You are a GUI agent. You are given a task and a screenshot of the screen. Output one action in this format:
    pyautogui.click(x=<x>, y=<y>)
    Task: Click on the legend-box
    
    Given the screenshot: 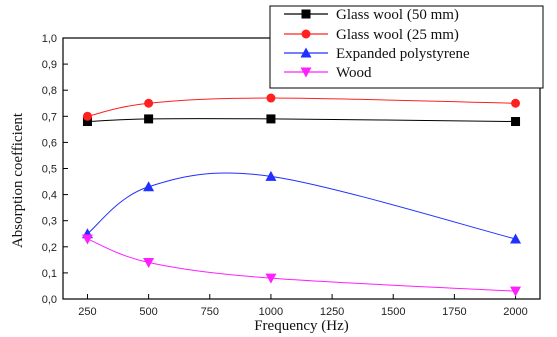 What is the action you would take?
    pyautogui.click(x=406, y=47)
    